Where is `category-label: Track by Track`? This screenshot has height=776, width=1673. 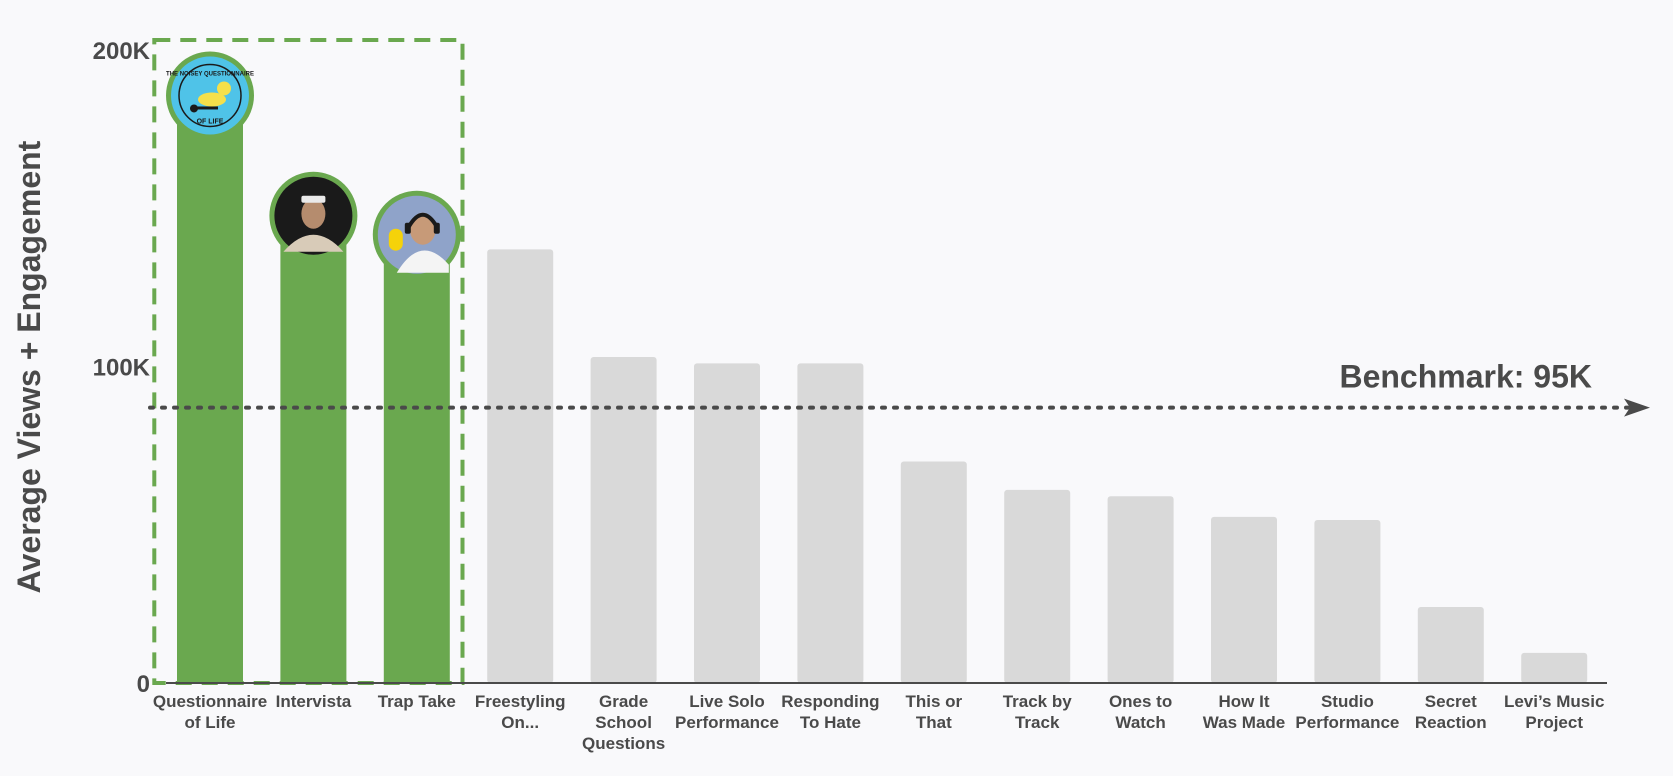
category-label: Track by Track is located at coordinates (1038, 712).